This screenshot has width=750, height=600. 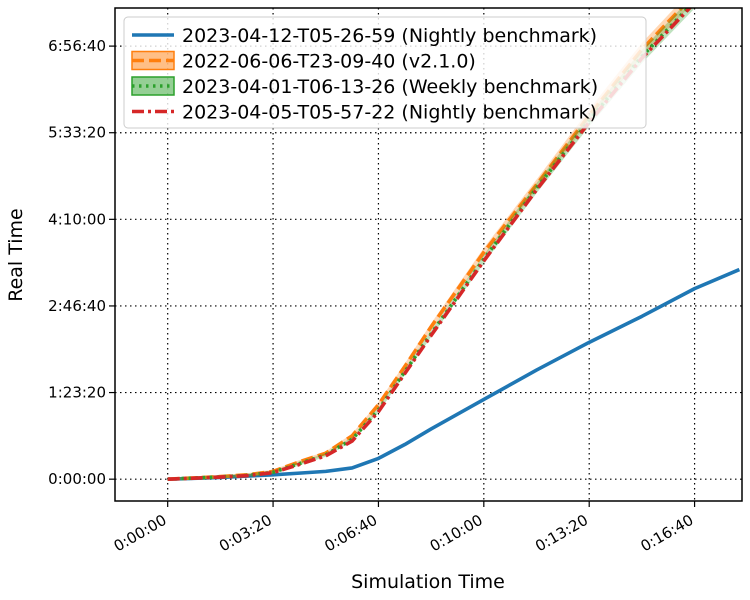 I want to click on y-tick-label: 2:46:40, so click(x=77, y=306).